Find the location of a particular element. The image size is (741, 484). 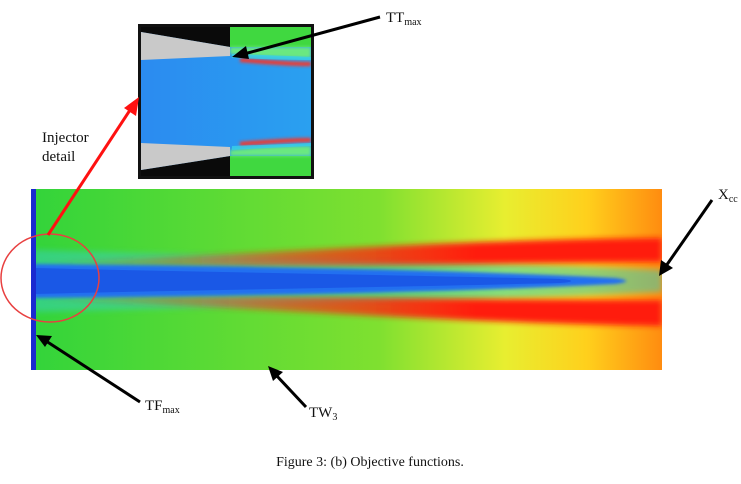

injector-post-top is located at coordinates (185, 46).